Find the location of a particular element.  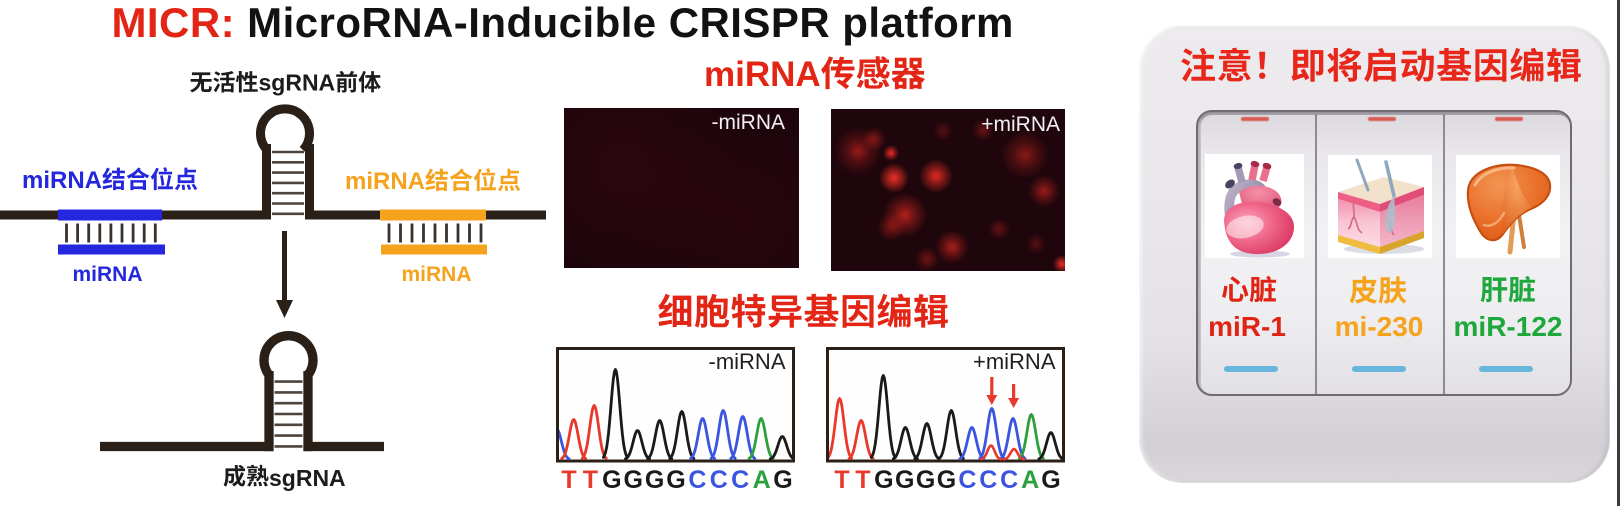

svg-text: +miRNA is located at coordinates (1014, 361).